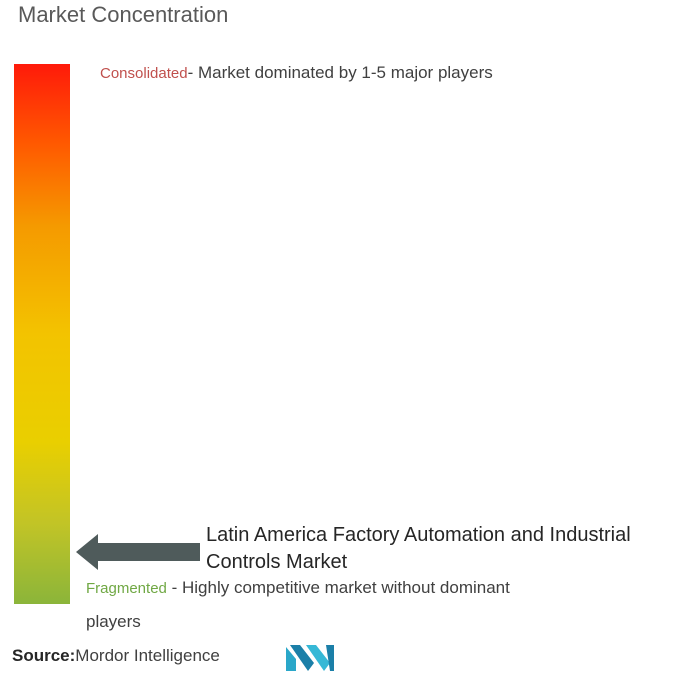 The image size is (684, 691). I want to click on chart-title: Market Concentration, so click(123, 14).